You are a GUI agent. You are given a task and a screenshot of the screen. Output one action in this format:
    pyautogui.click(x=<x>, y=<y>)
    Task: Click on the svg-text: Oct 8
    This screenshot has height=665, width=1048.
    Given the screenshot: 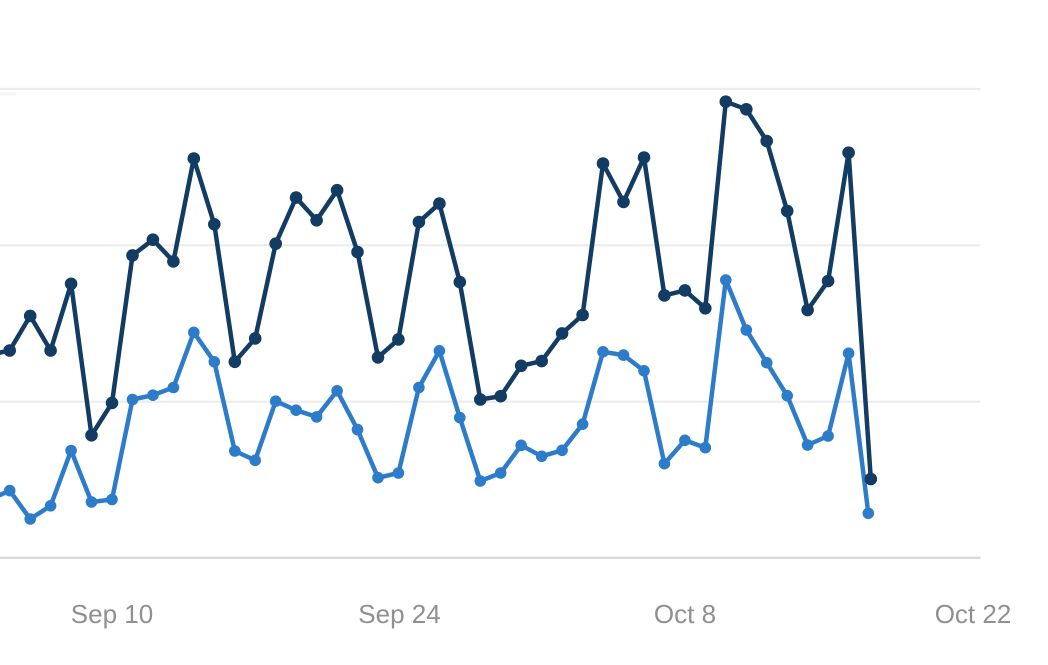 What is the action you would take?
    pyautogui.click(x=685, y=614)
    